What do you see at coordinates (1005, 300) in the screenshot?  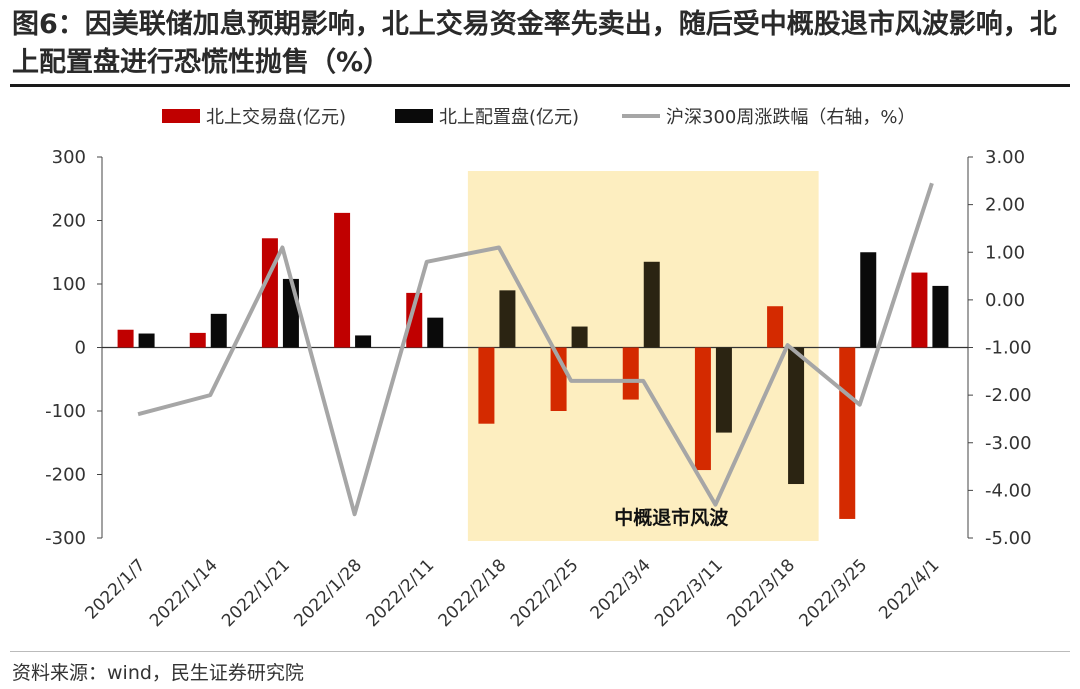 I see `right-tick-label: 0.00` at bounding box center [1005, 300].